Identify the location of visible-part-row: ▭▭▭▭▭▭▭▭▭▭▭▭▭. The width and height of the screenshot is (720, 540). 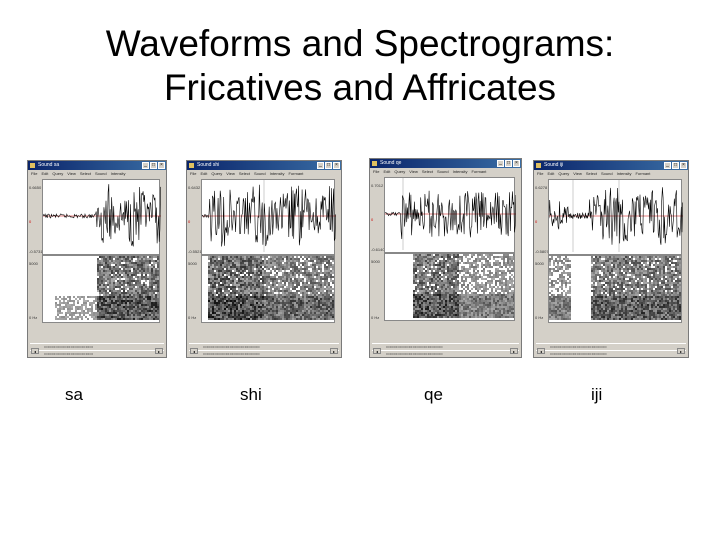
(97, 346).